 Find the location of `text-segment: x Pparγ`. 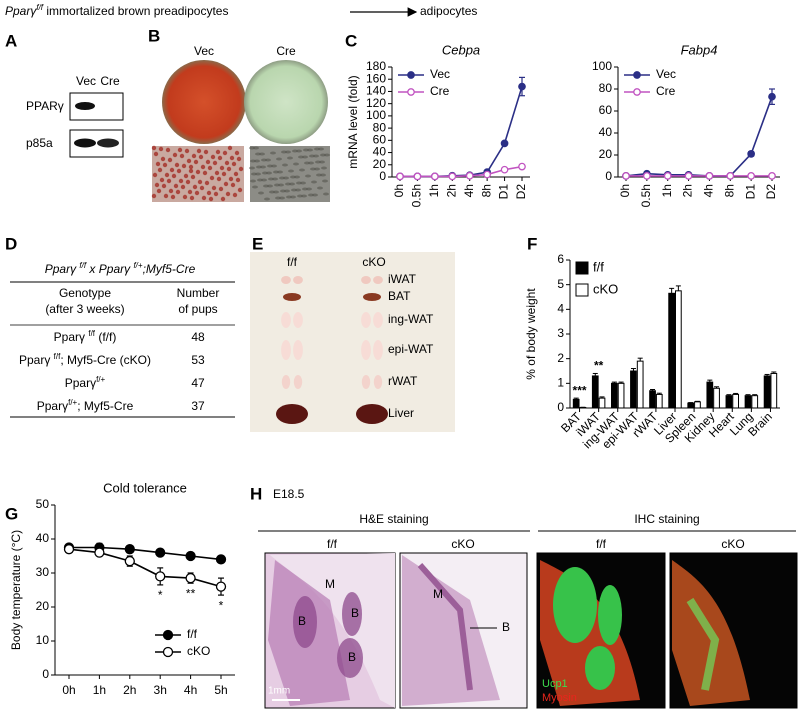

text-segment: x Pparγ is located at coordinates (109, 269).